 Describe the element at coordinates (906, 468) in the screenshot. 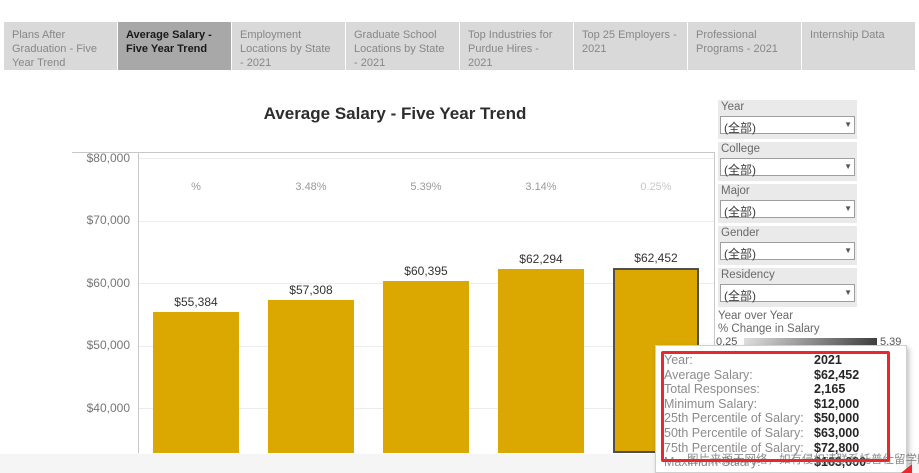

I see `annotation-red-triangle` at that location.